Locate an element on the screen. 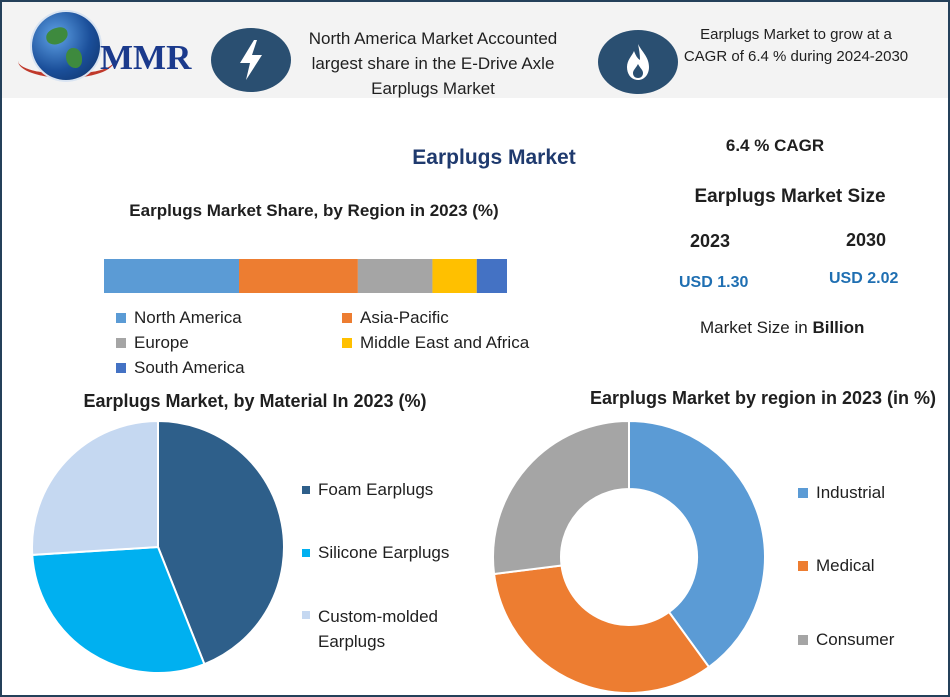 This screenshot has height=697, width=950. material-pie-chart is located at coordinates (158, 546).